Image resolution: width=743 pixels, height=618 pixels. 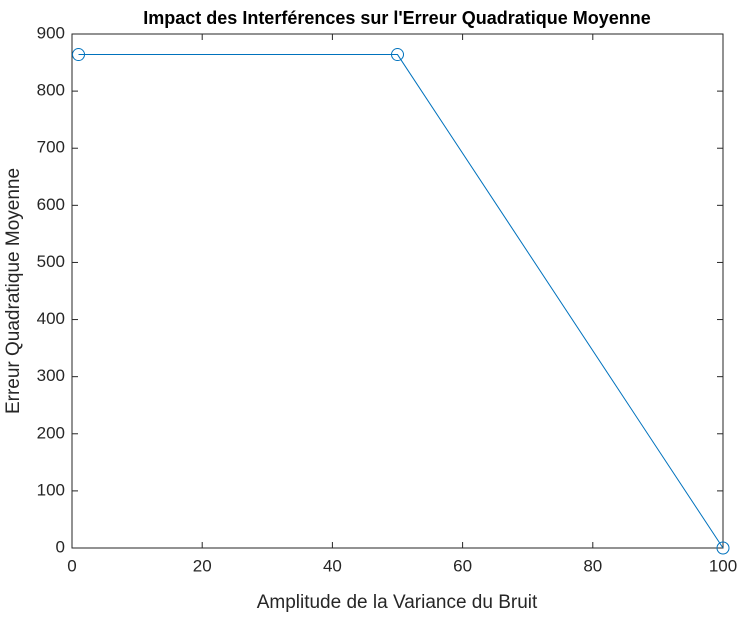 I want to click on y-tick-label: 0, so click(x=60, y=546).